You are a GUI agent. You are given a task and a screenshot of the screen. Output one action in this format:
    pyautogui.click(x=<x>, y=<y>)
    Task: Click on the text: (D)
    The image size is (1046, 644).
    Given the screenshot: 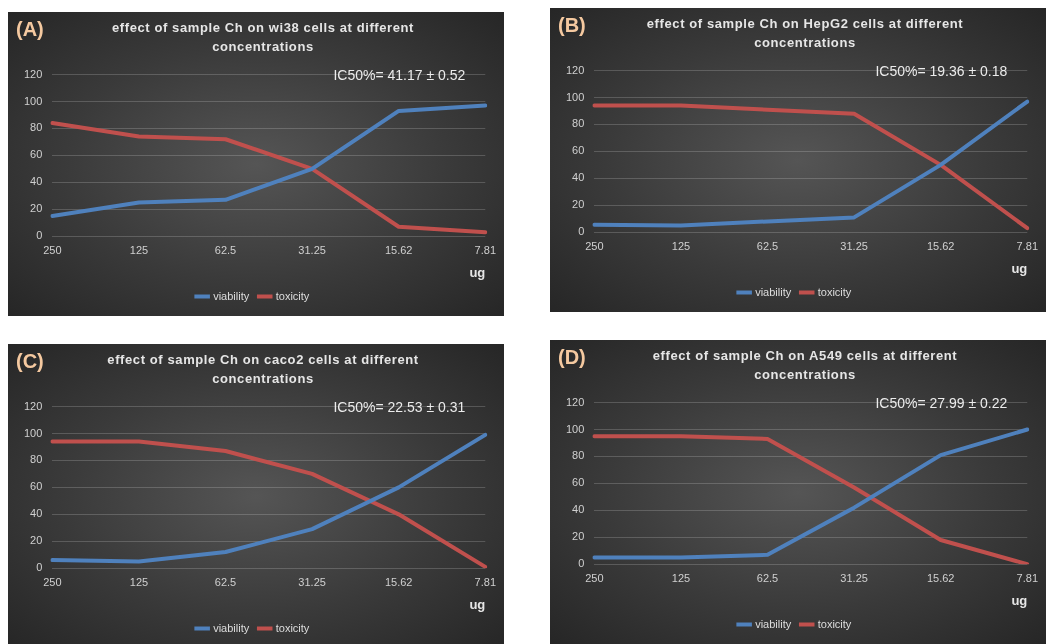 What is the action you would take?
    pyautogui.click(x=572, y=357)
    